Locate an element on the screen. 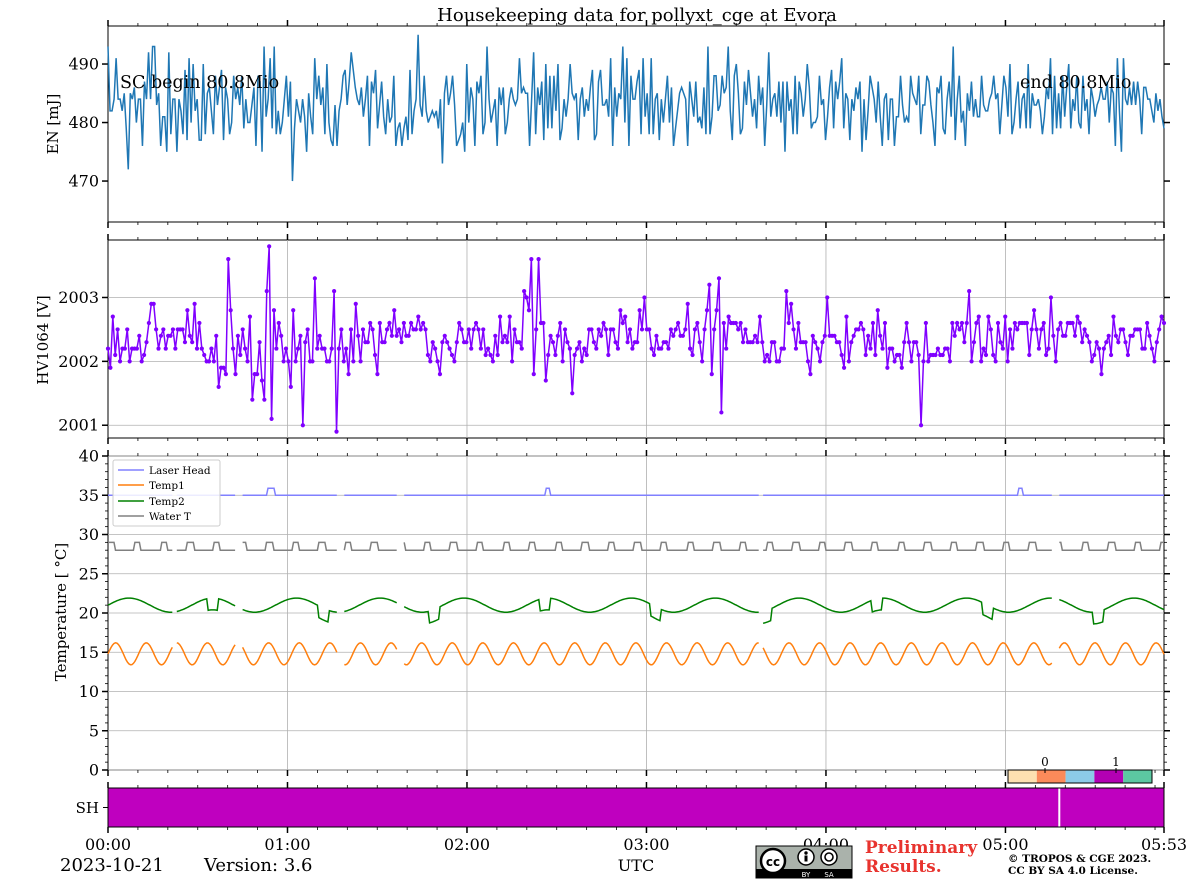 This screenshot has width=1200, height=880. laser-head-line is located at coordinates (289, 492).